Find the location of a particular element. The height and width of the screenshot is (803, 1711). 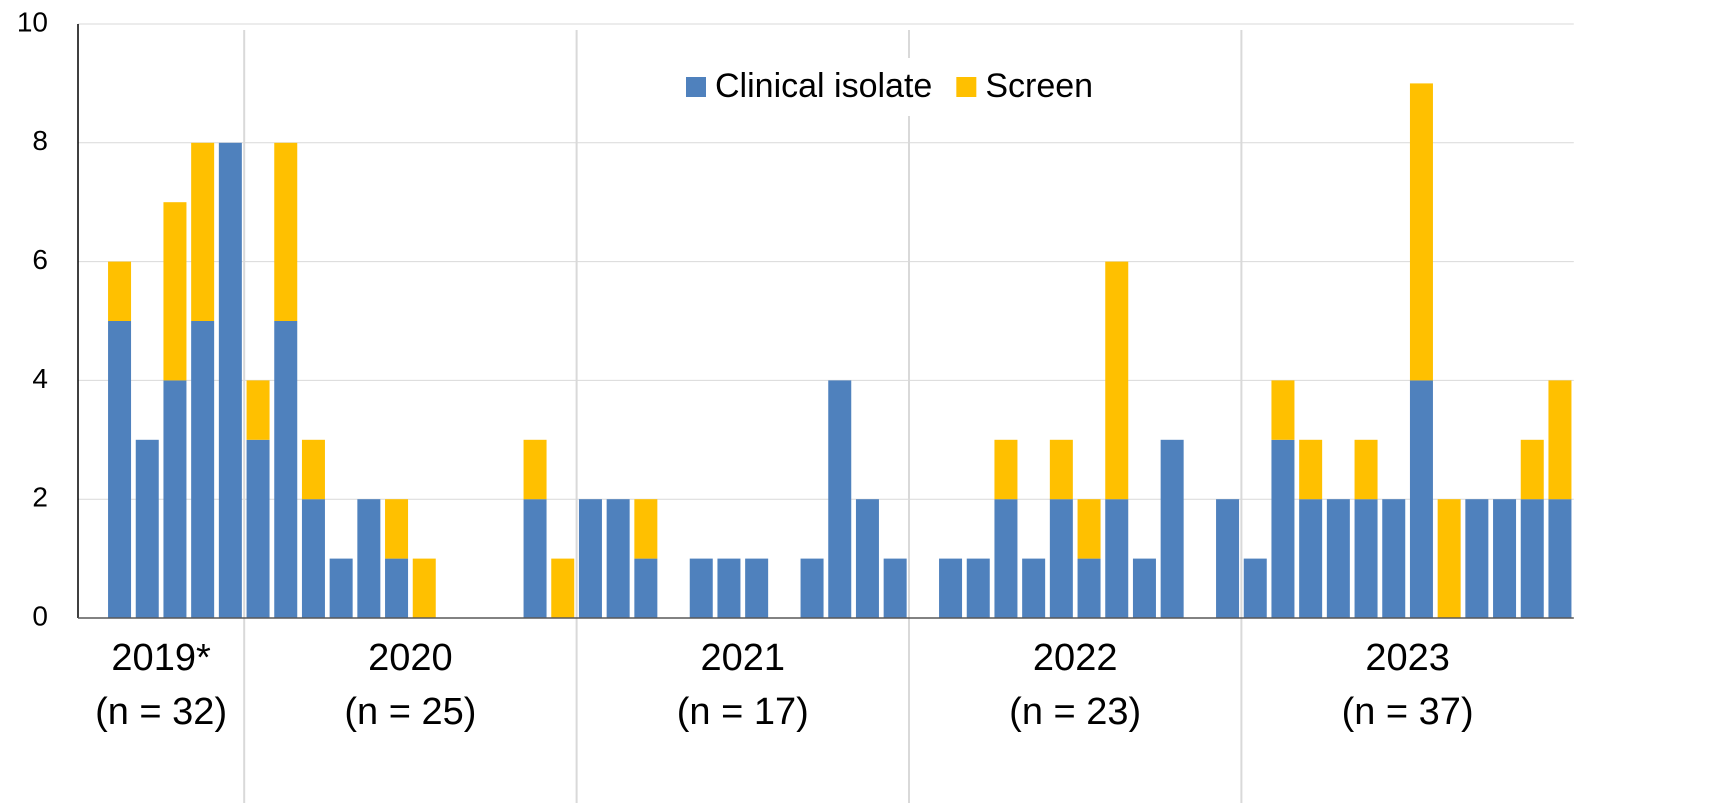

group-note: (n = 17) is located at coordinates (743, 712).